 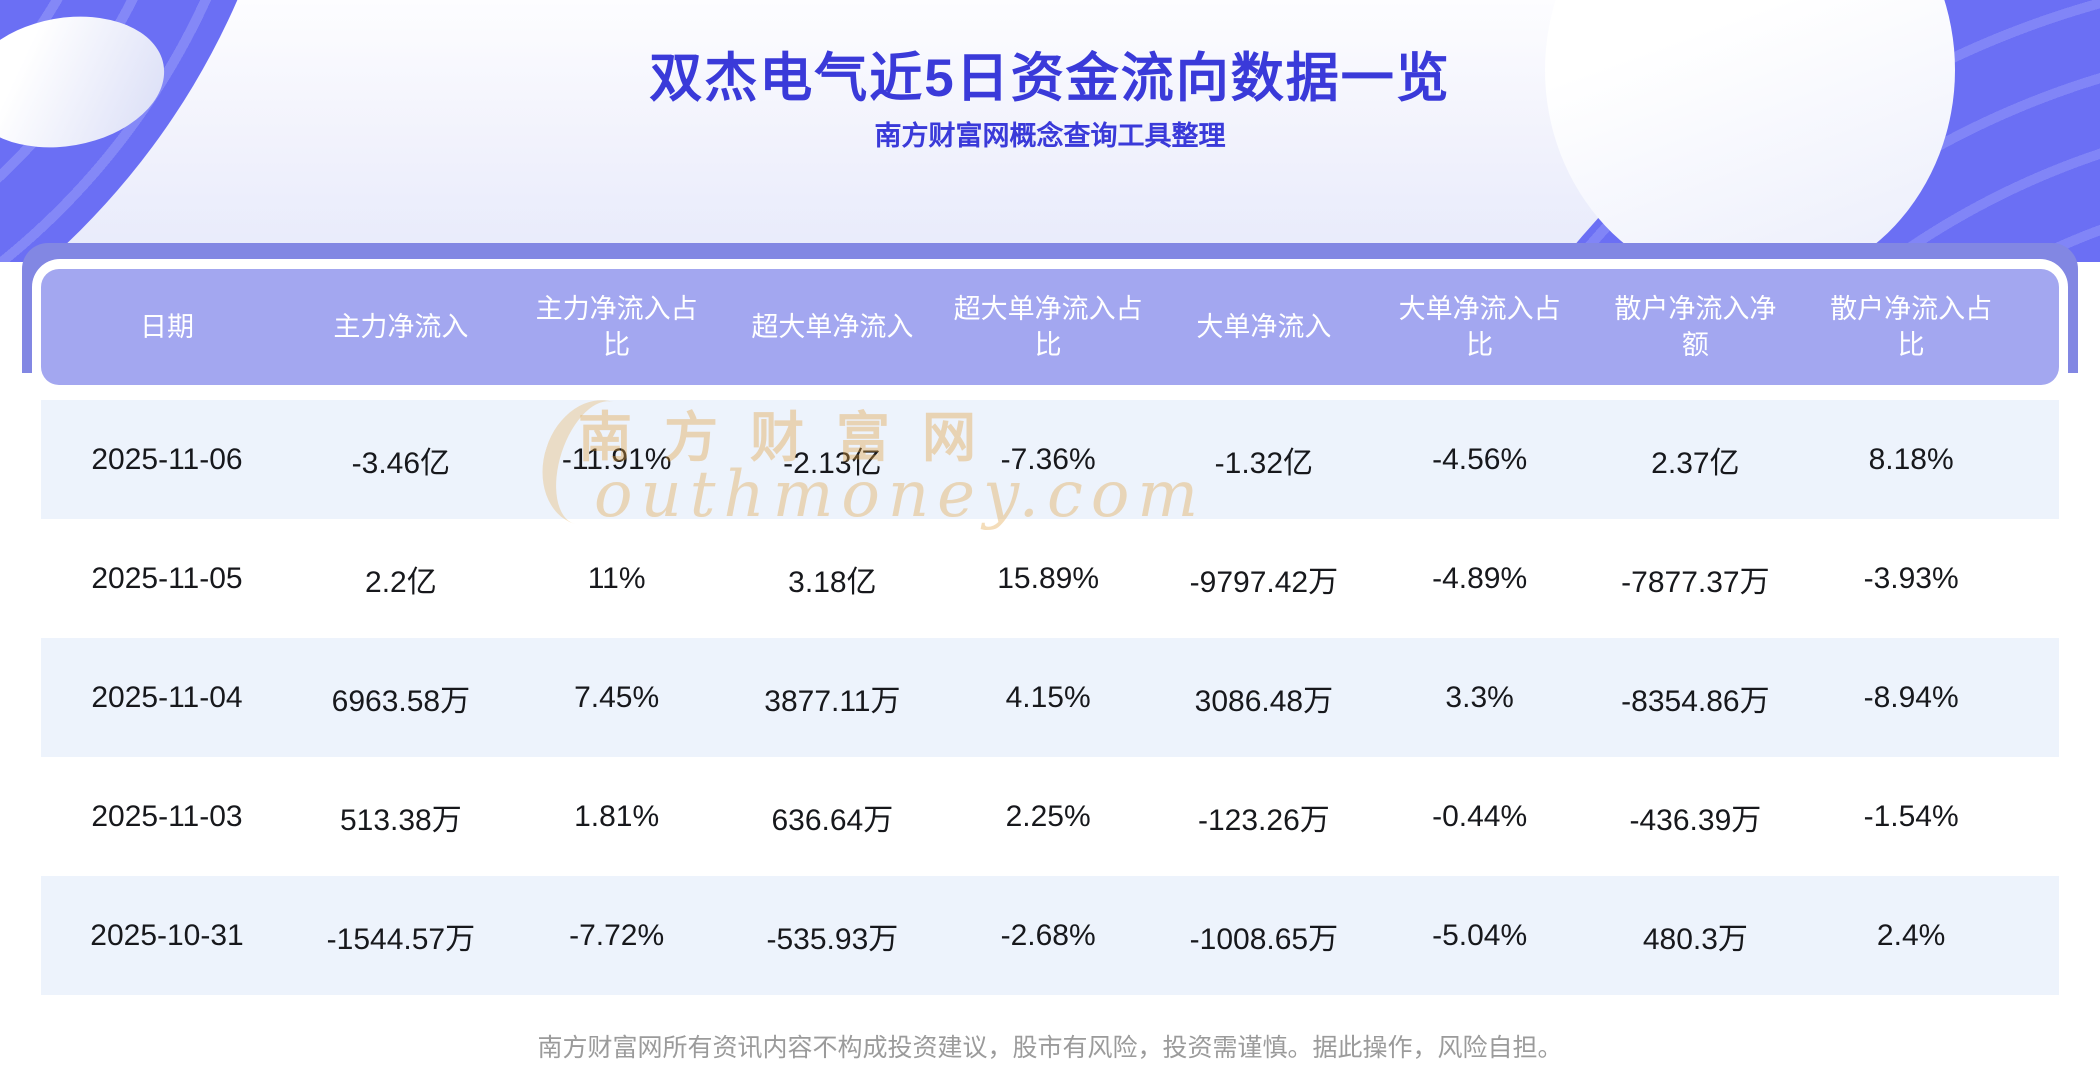 What do you see at coordinates (617, 697) in the screenshot?
I see `table-cell: 7.45%` at bounding box center [617, 697].